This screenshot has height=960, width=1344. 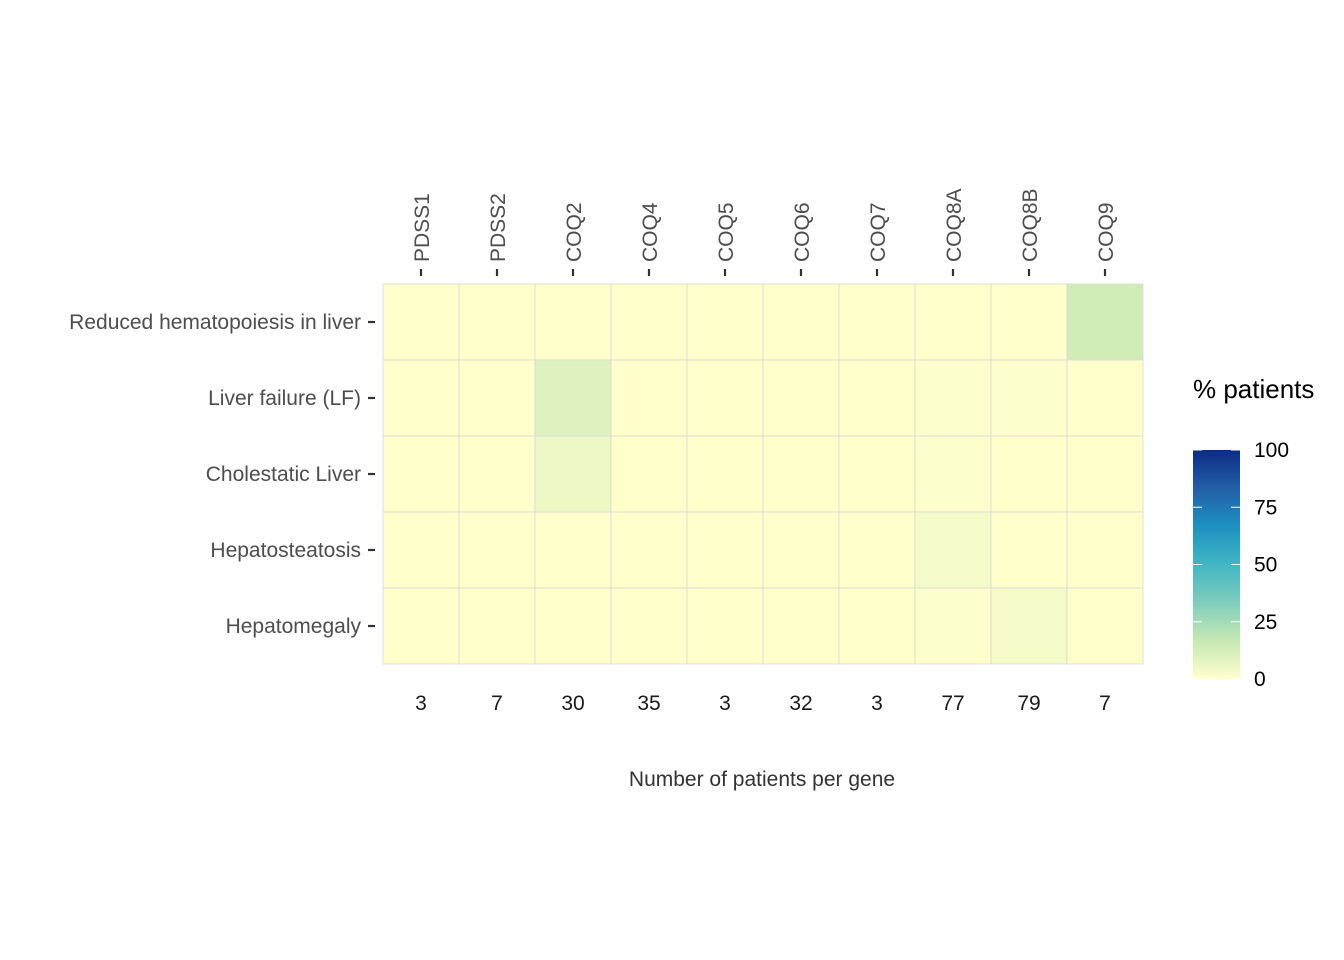 What do you see at coordinates (1253, 389) in the screenshot?
I see `legend-title: % patients` at bounding box center [1253, 389].